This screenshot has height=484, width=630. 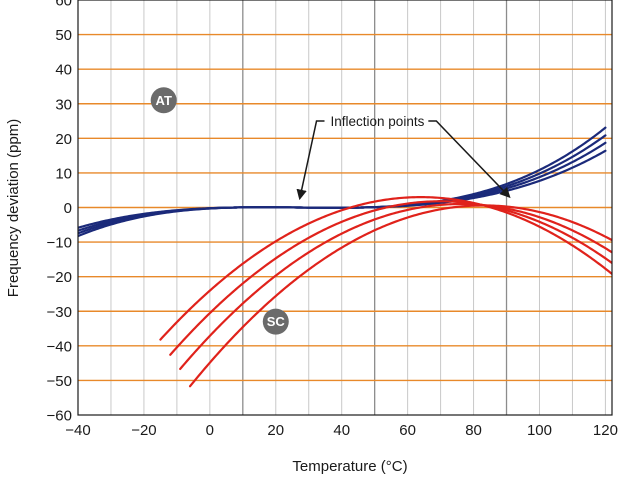 I want to click on x-axis-title: Temperature (°C), so click(x=349, y=466).